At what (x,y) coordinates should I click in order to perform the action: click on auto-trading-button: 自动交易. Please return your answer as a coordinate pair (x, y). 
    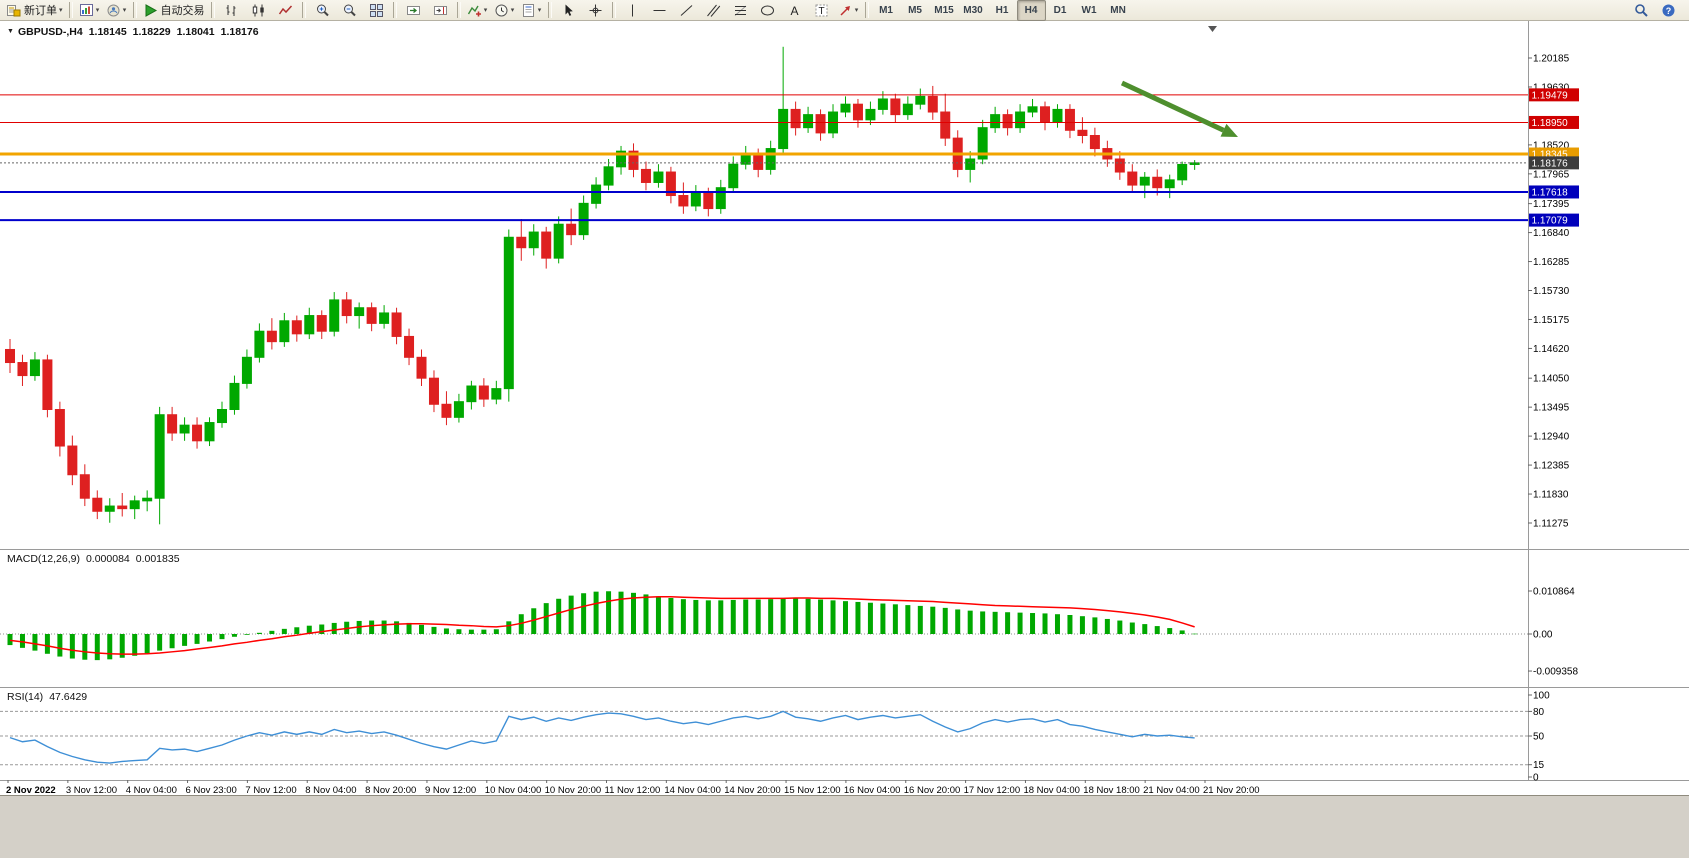
    Looking at the image, I should click on (174, 10).